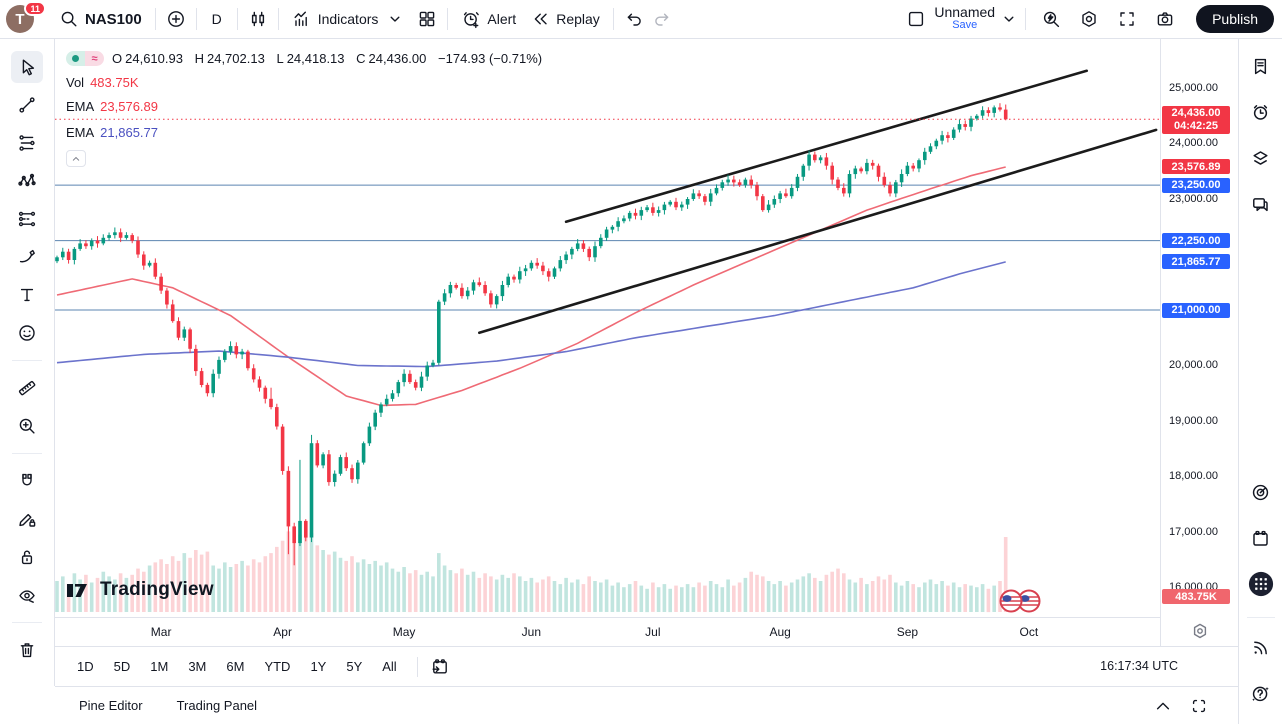  What do you see at coordinates (607, 631) in the screenshot?
I see `time-axis: Mar Apr May Jun Jul Aug Sep Oct` at bounding box center [607, 631].